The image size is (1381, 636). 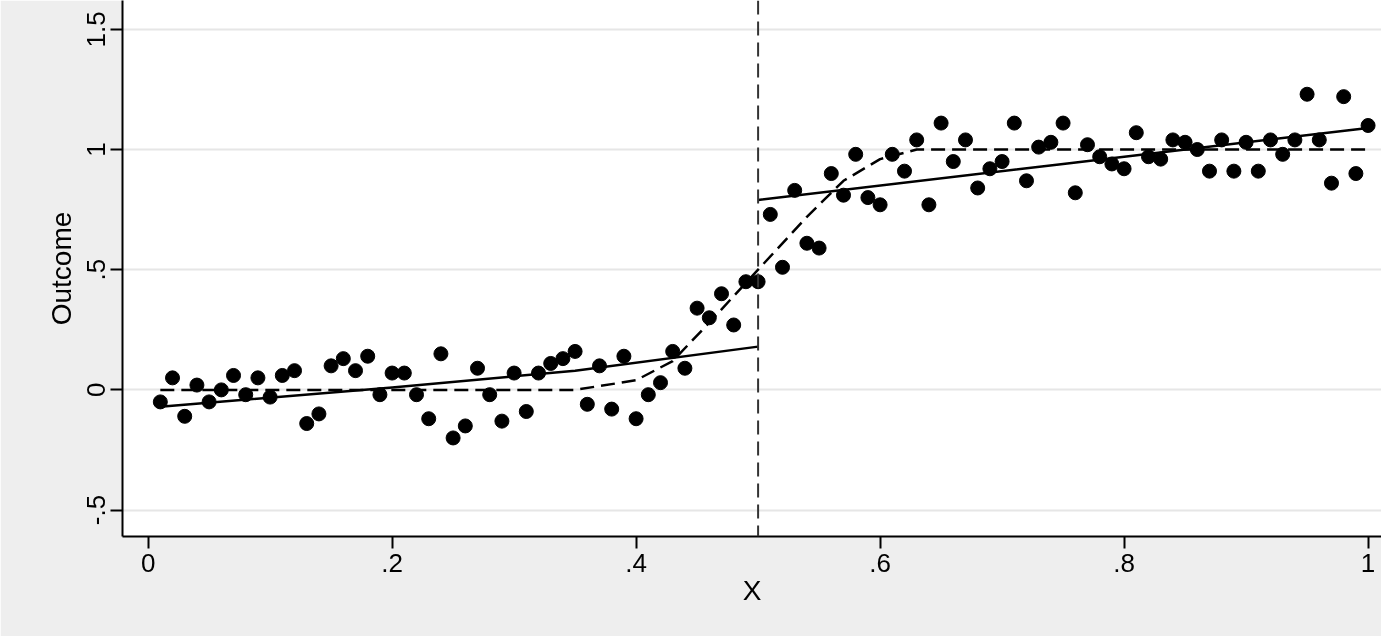 What do you see at coordinates (1124, 562) in the screenshot?
I see `x-tick-label: .8` at bounding box center [1124, 562].